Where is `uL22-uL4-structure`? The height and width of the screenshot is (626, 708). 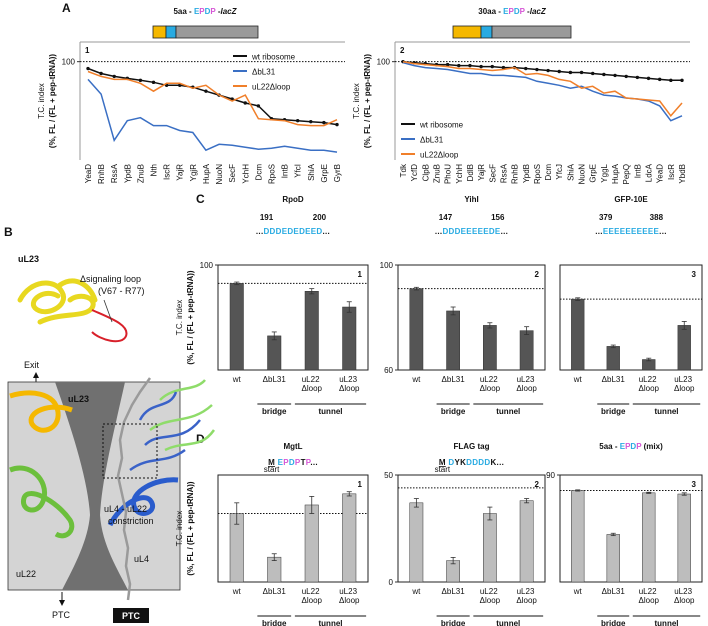 uL22-uL4-structure is located at coordinates (172, 425).